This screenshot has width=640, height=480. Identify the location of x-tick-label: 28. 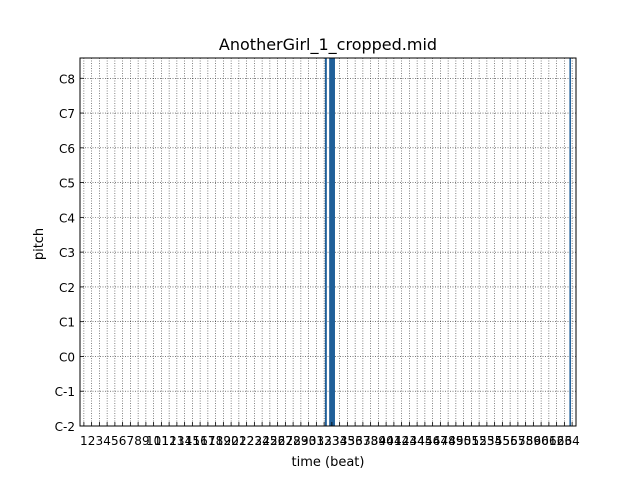
(292, 441).